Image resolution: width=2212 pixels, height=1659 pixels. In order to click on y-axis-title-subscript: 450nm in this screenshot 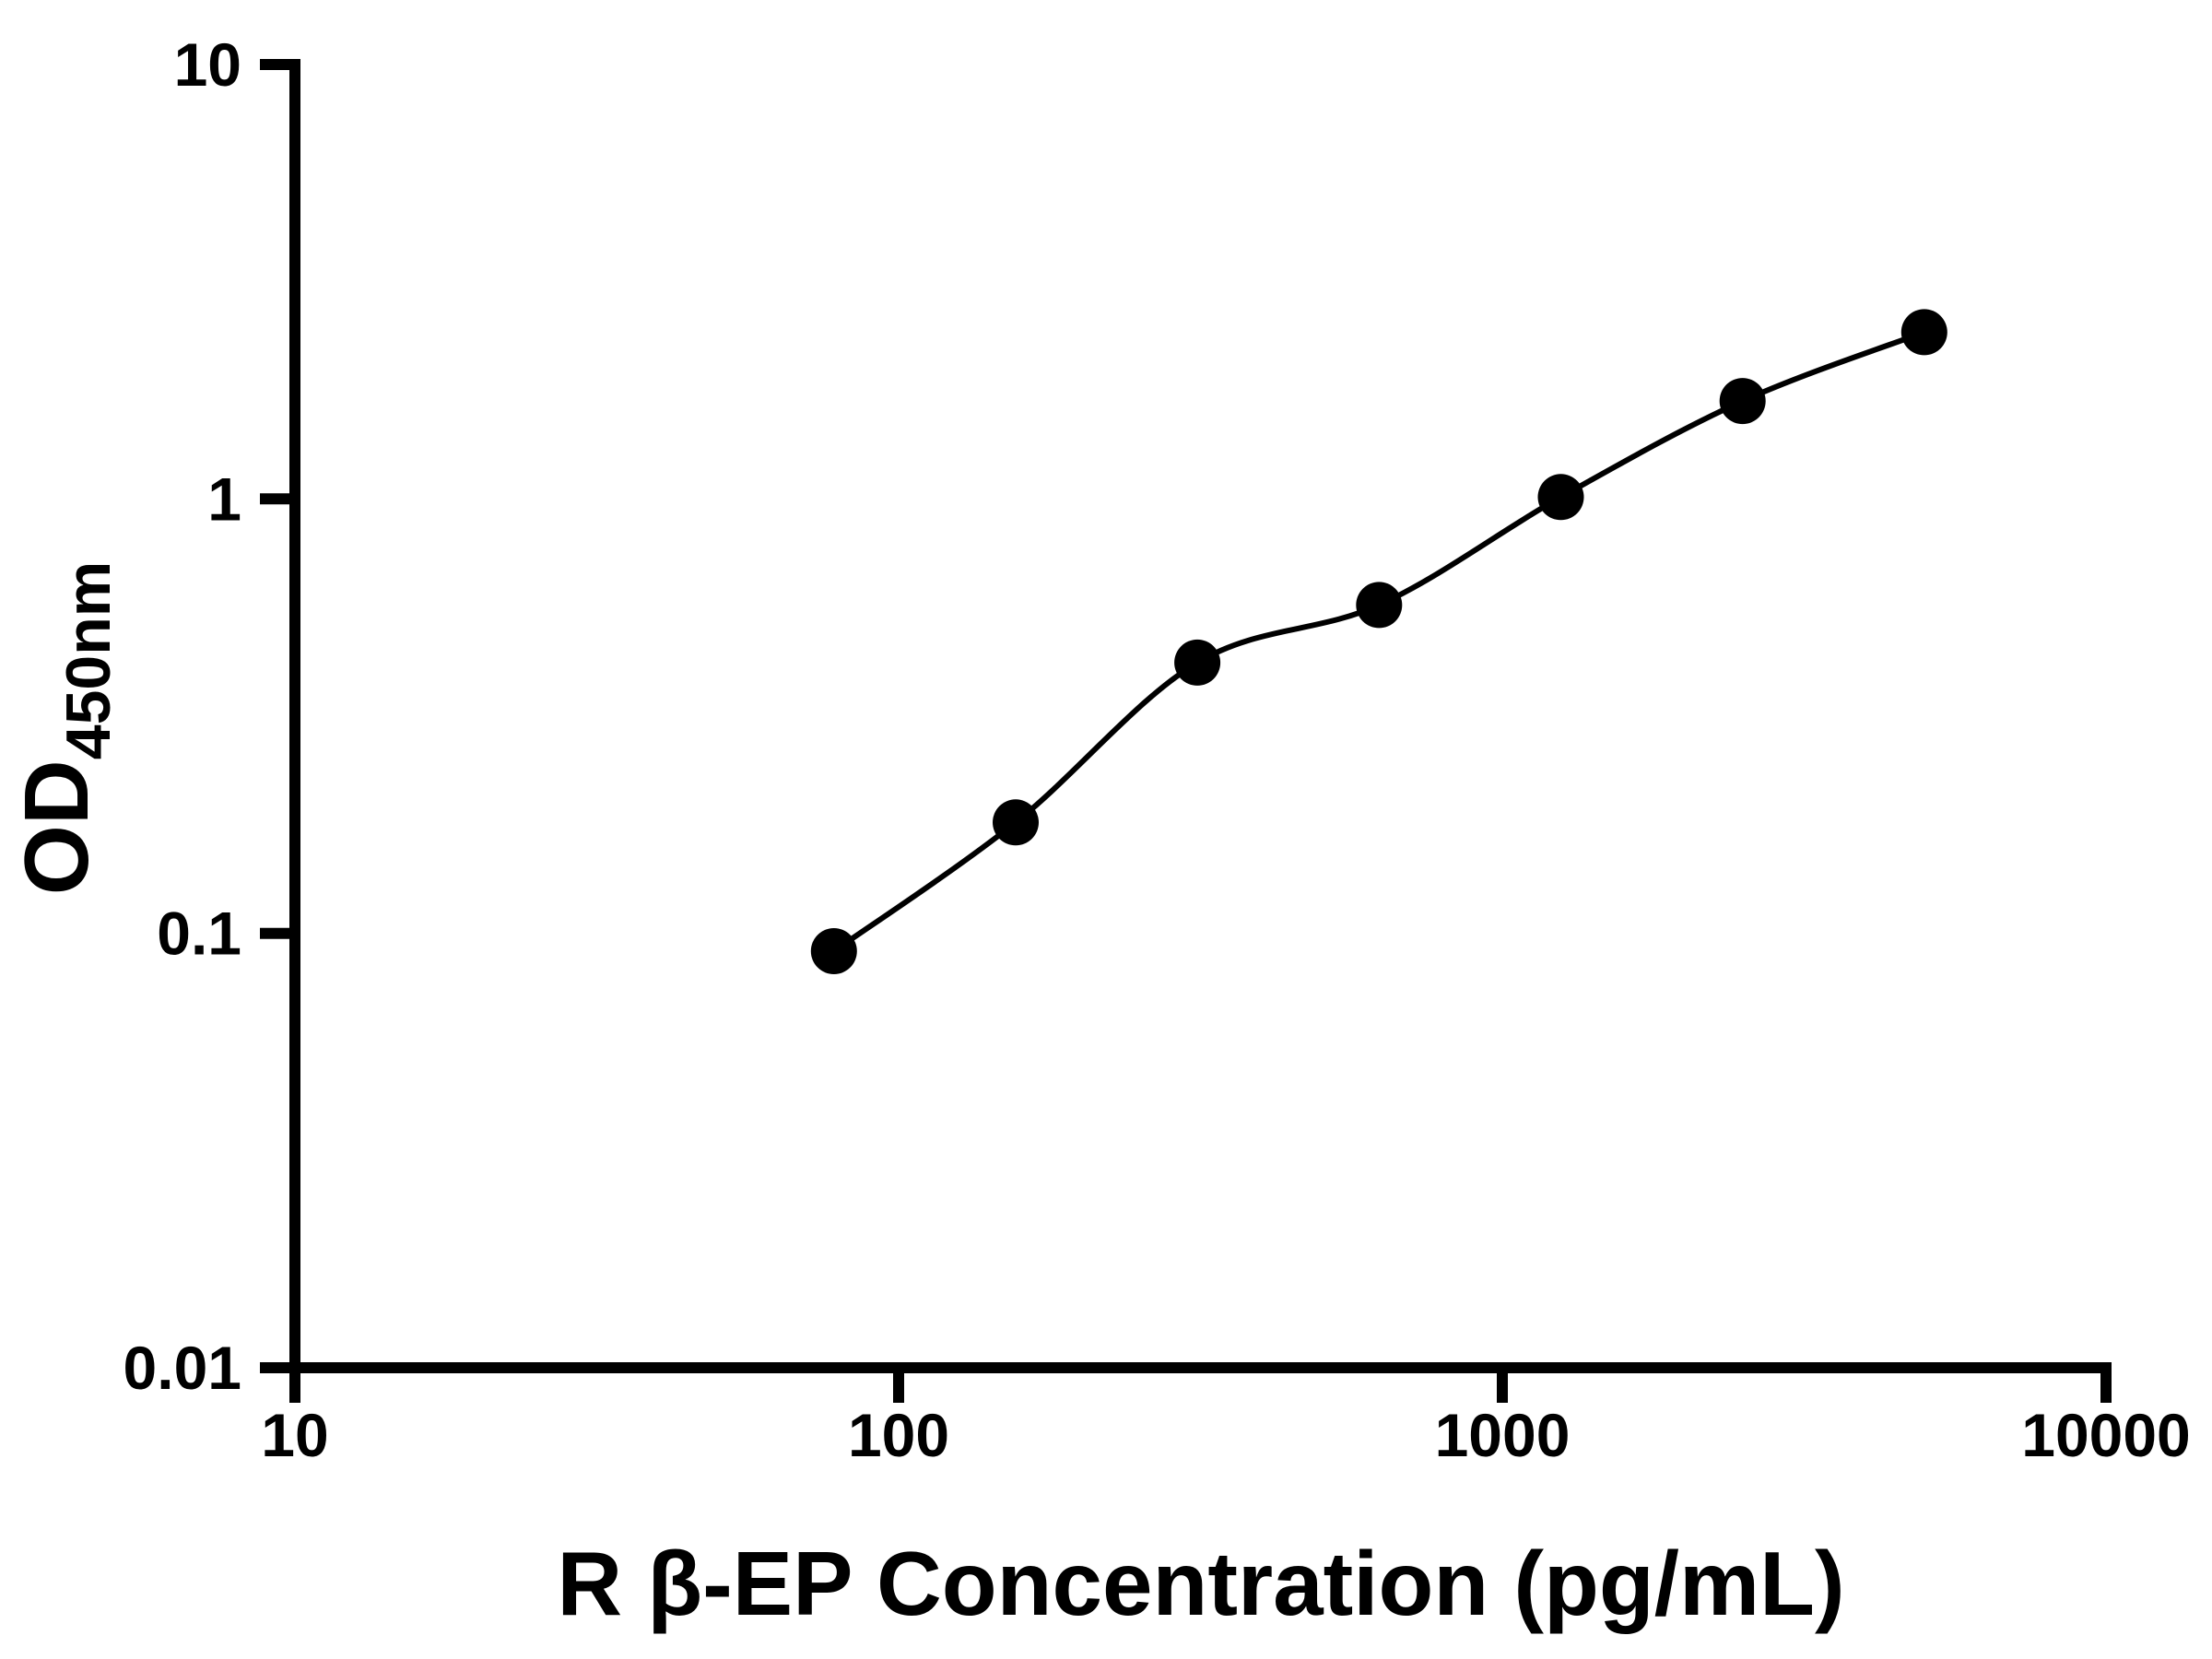, I will do `click(88, 660)`.